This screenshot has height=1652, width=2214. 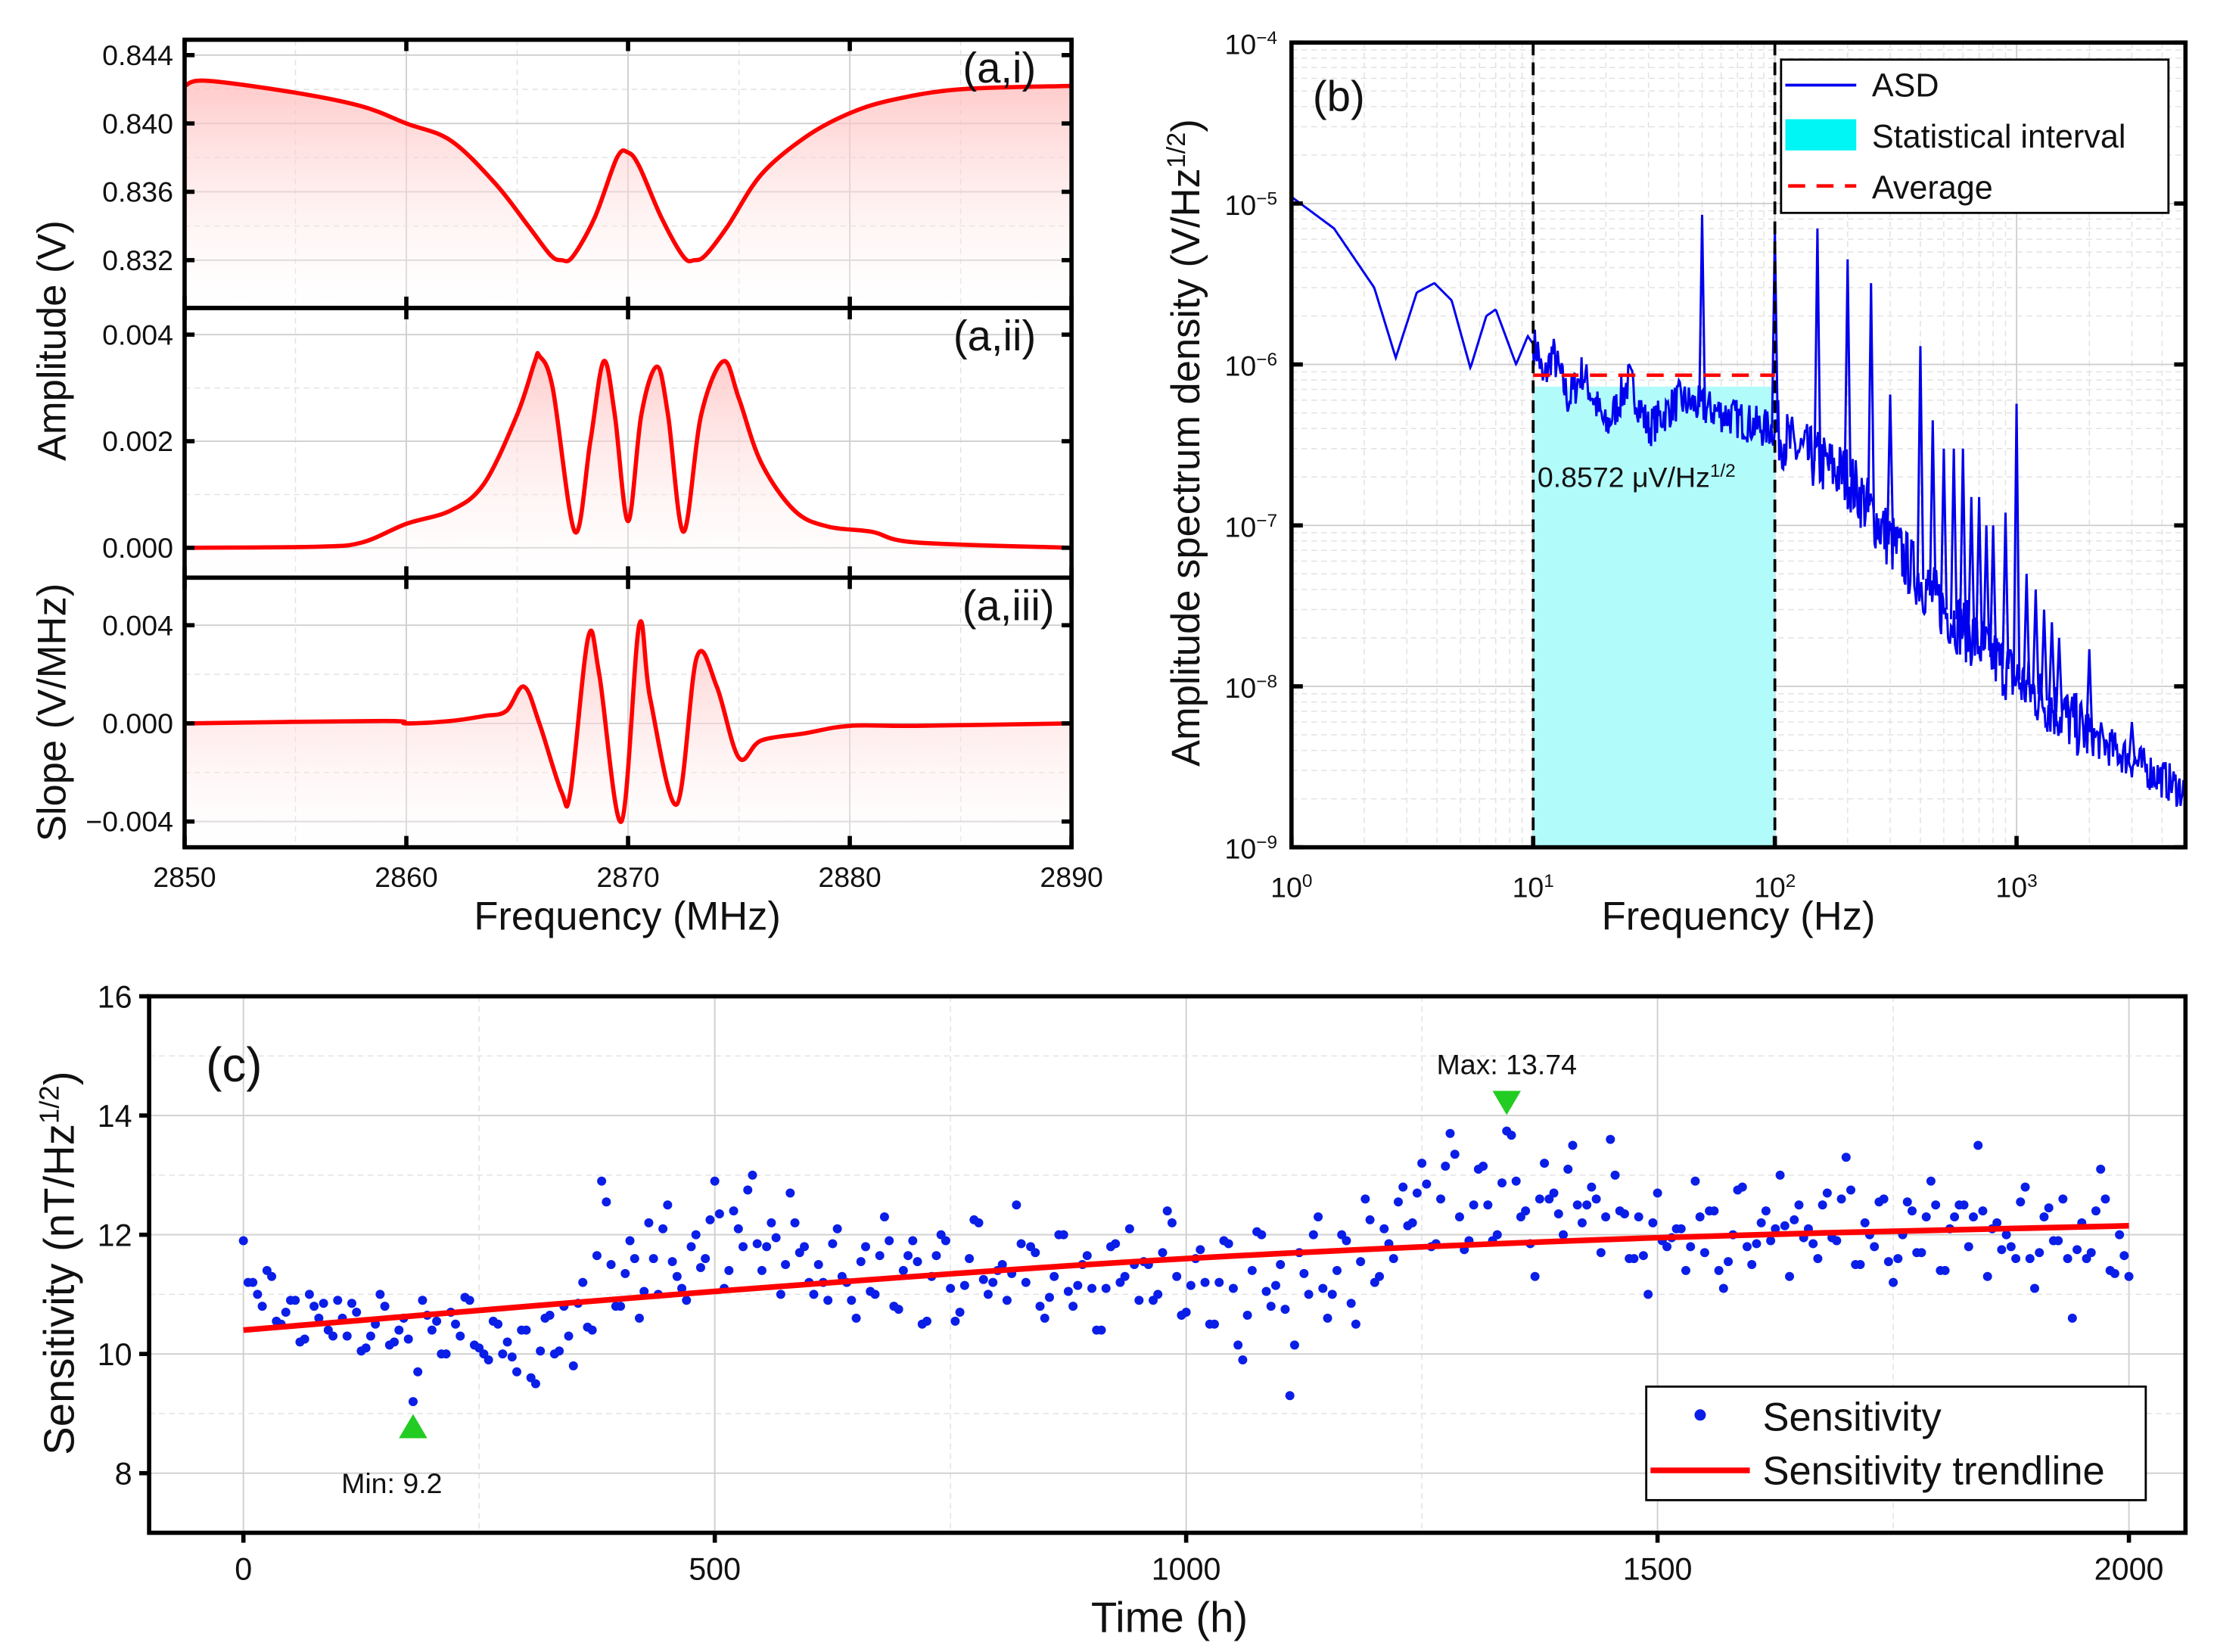 What do you see at coordinates (1251, 44) in the screenshot?
I see `y-tick-label: 10−4` at bounding box center [1251, 44].